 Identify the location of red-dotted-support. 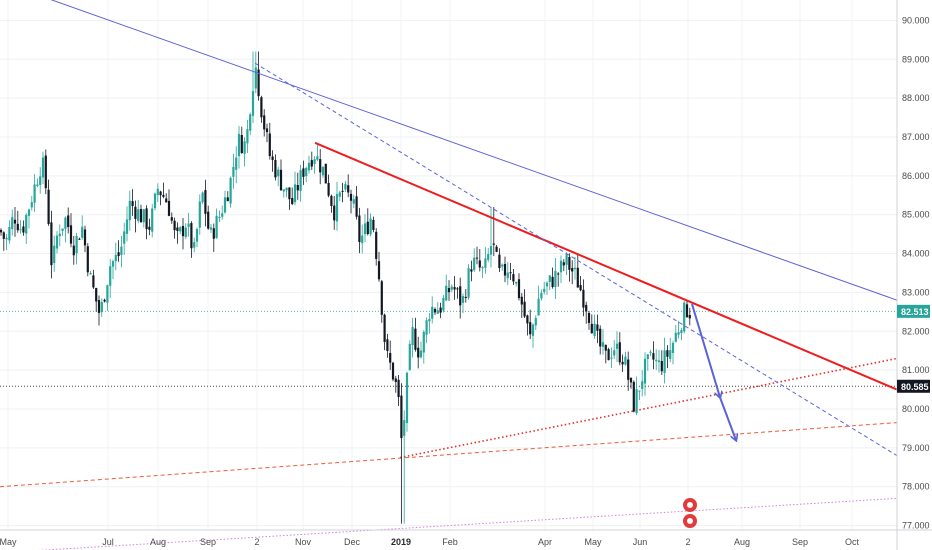
(648, 408).